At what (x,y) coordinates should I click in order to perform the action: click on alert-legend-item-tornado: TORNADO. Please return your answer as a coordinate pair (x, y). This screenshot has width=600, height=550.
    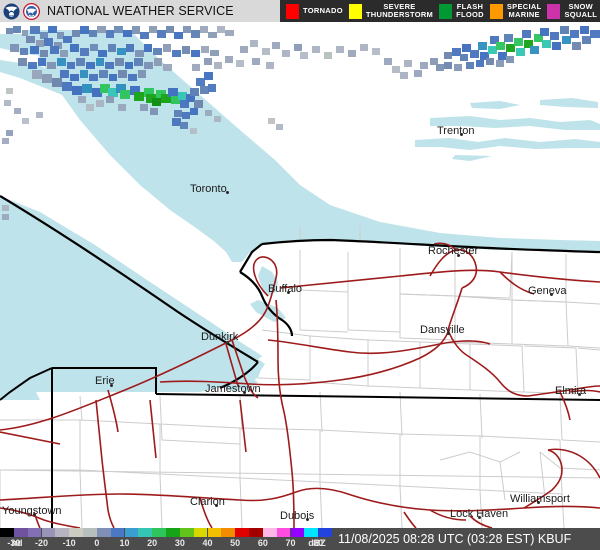
    Looking at the image, I should click on (314, 11).